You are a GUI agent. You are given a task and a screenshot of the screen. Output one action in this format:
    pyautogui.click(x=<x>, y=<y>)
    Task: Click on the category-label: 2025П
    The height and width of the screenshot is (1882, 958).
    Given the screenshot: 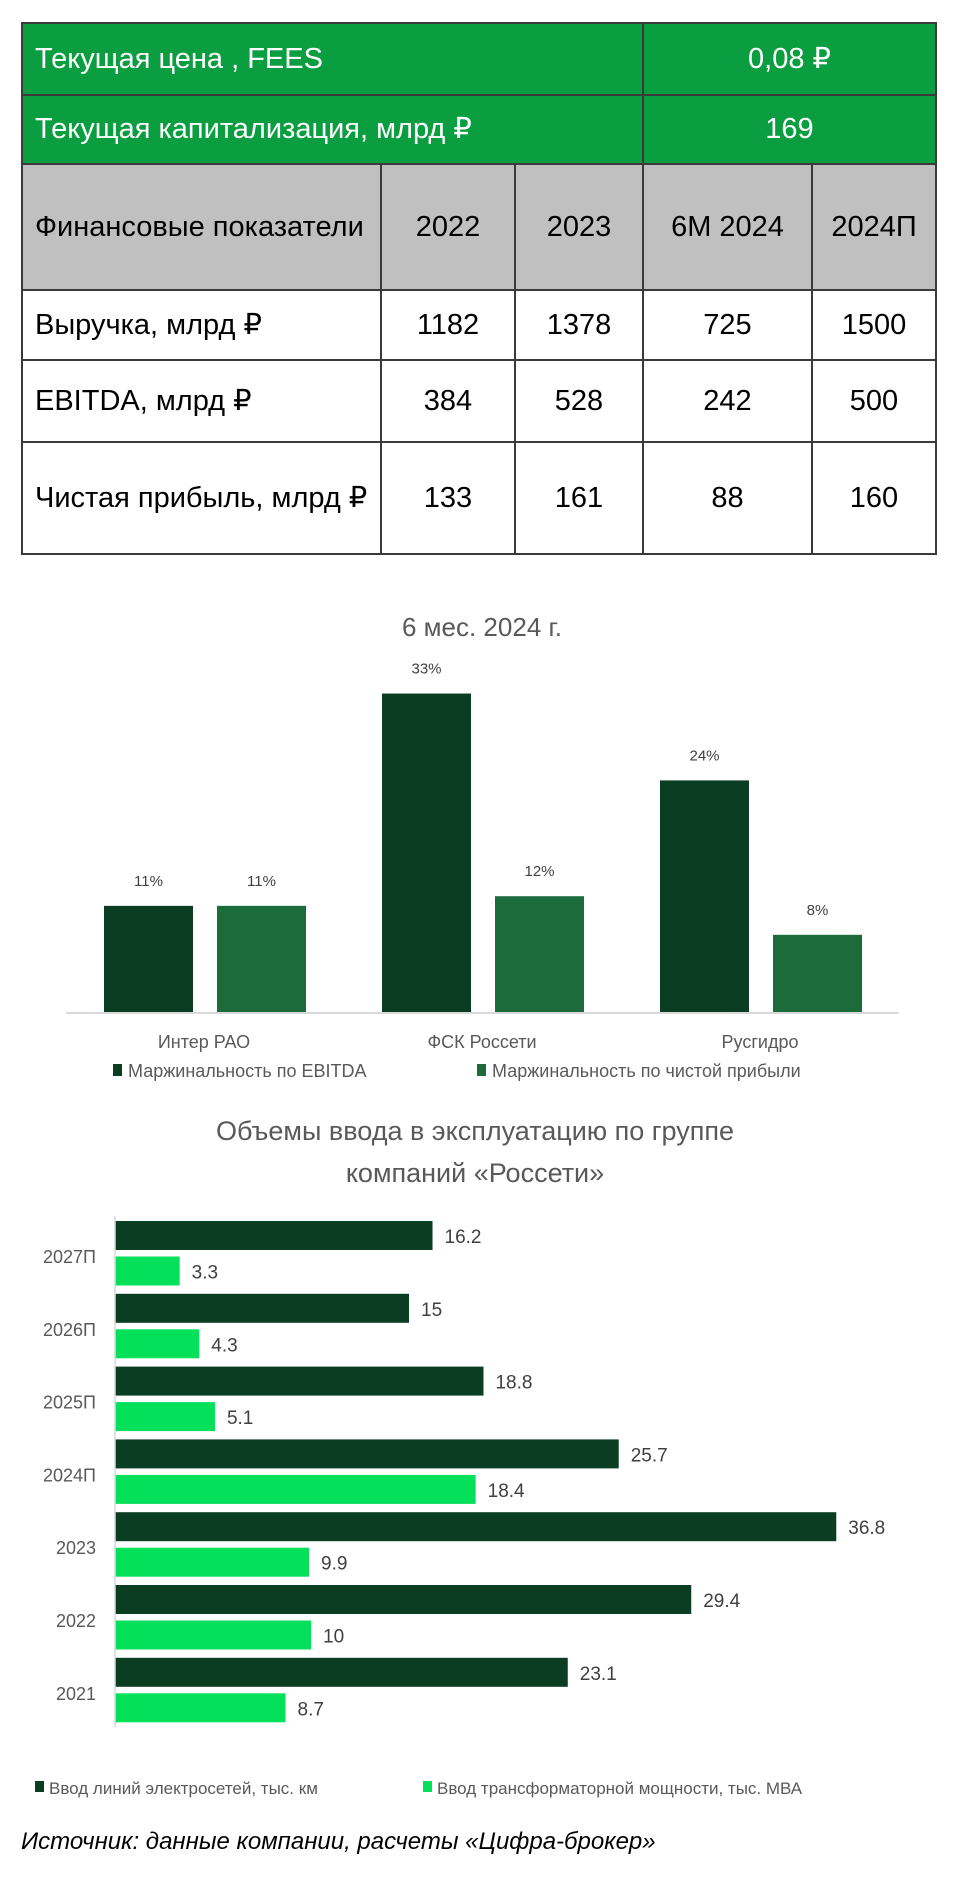 What is the action you would take?
    pyautogui.click(x=69, y=1403)
    